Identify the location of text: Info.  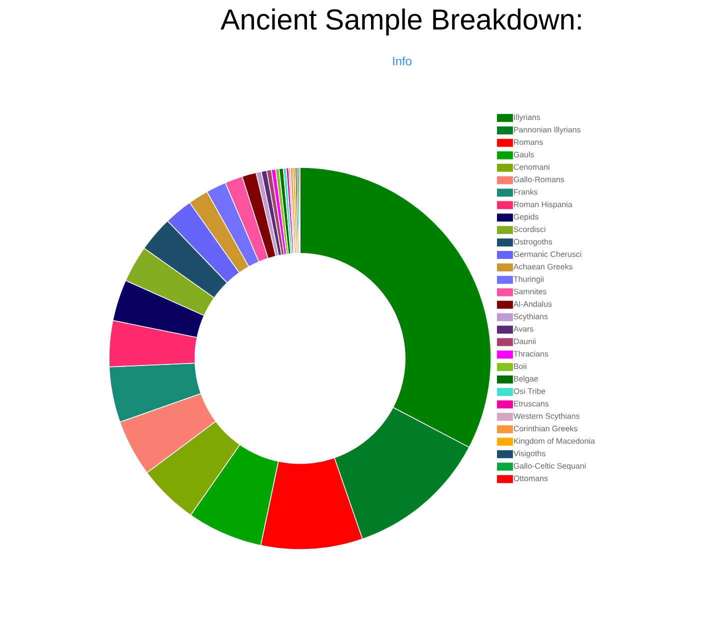
(402, 61).